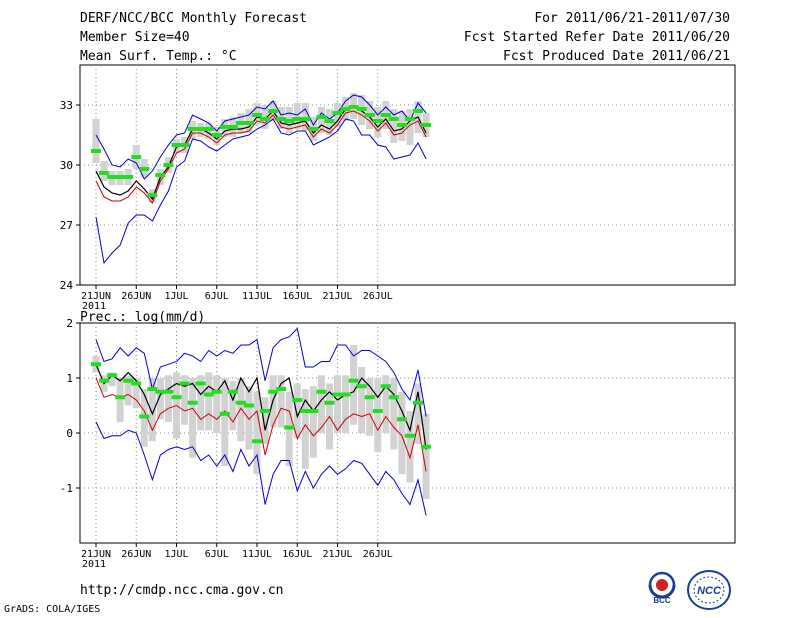  What do you see at coordinates (52, 609) in the screenshot?
I see `grads-credit: GrADS: COLA/IGES` at bounding box center [52, 609].